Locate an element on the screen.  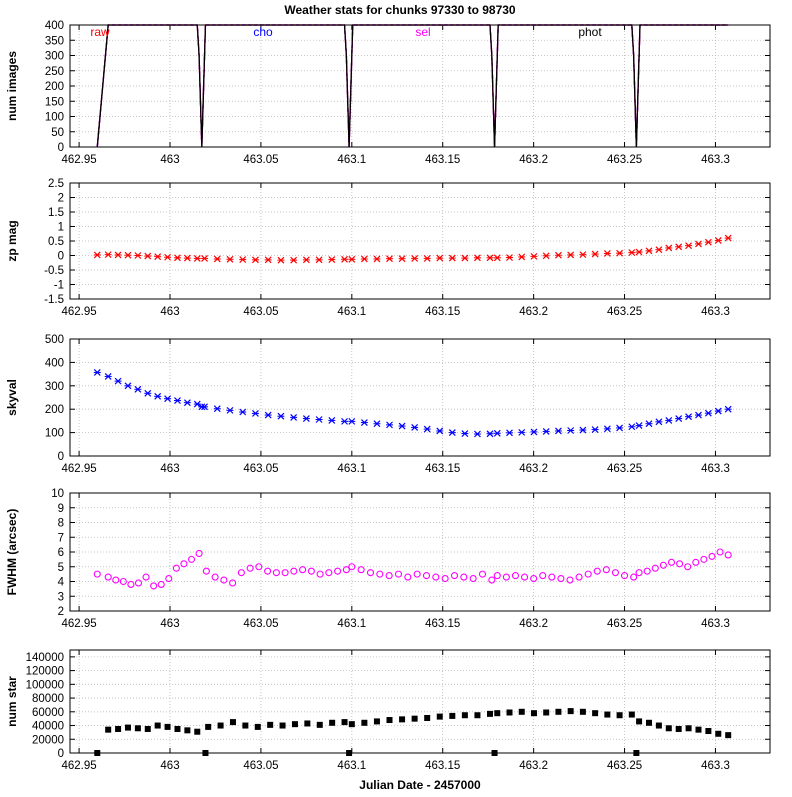
y-tick-label: 400 is located at coordinates (54, 26).